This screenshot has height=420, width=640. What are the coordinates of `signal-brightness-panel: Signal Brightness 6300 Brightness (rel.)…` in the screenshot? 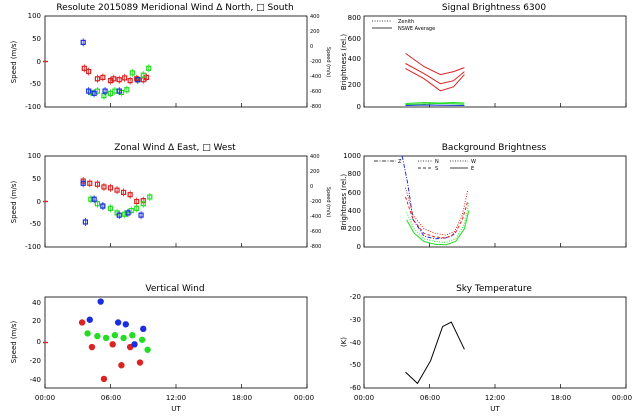 It's located at (483, 57).